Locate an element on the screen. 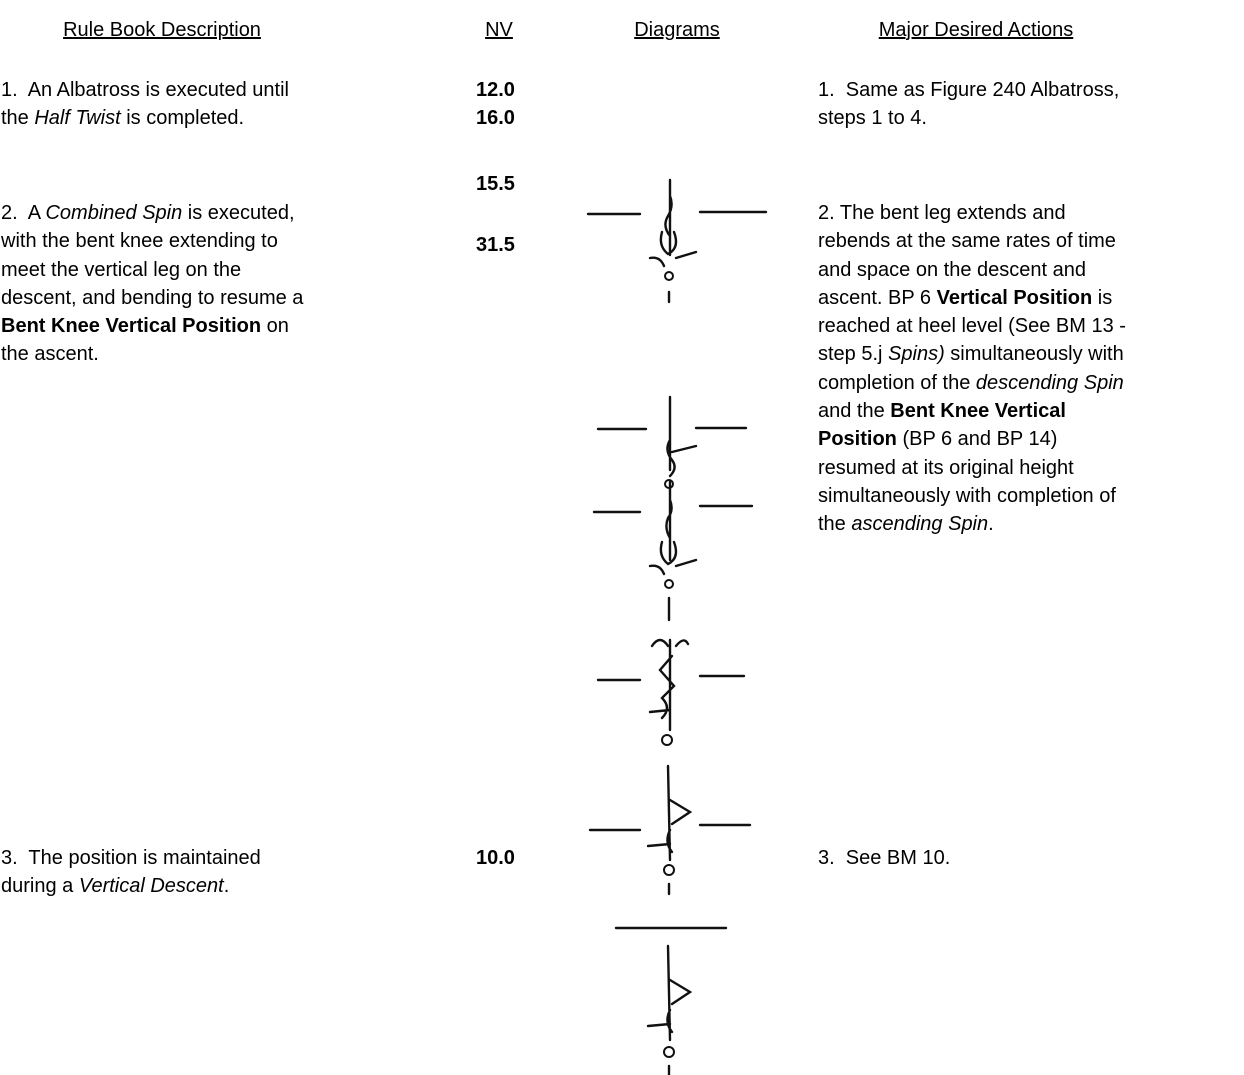 This screenshot has height=1075, width=1244. text-run: completion of the is located at coordinates (897, 382).